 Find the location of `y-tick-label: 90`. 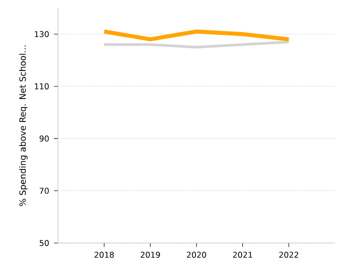

y-tick-label: 90 is located at coordinates (44, 139).